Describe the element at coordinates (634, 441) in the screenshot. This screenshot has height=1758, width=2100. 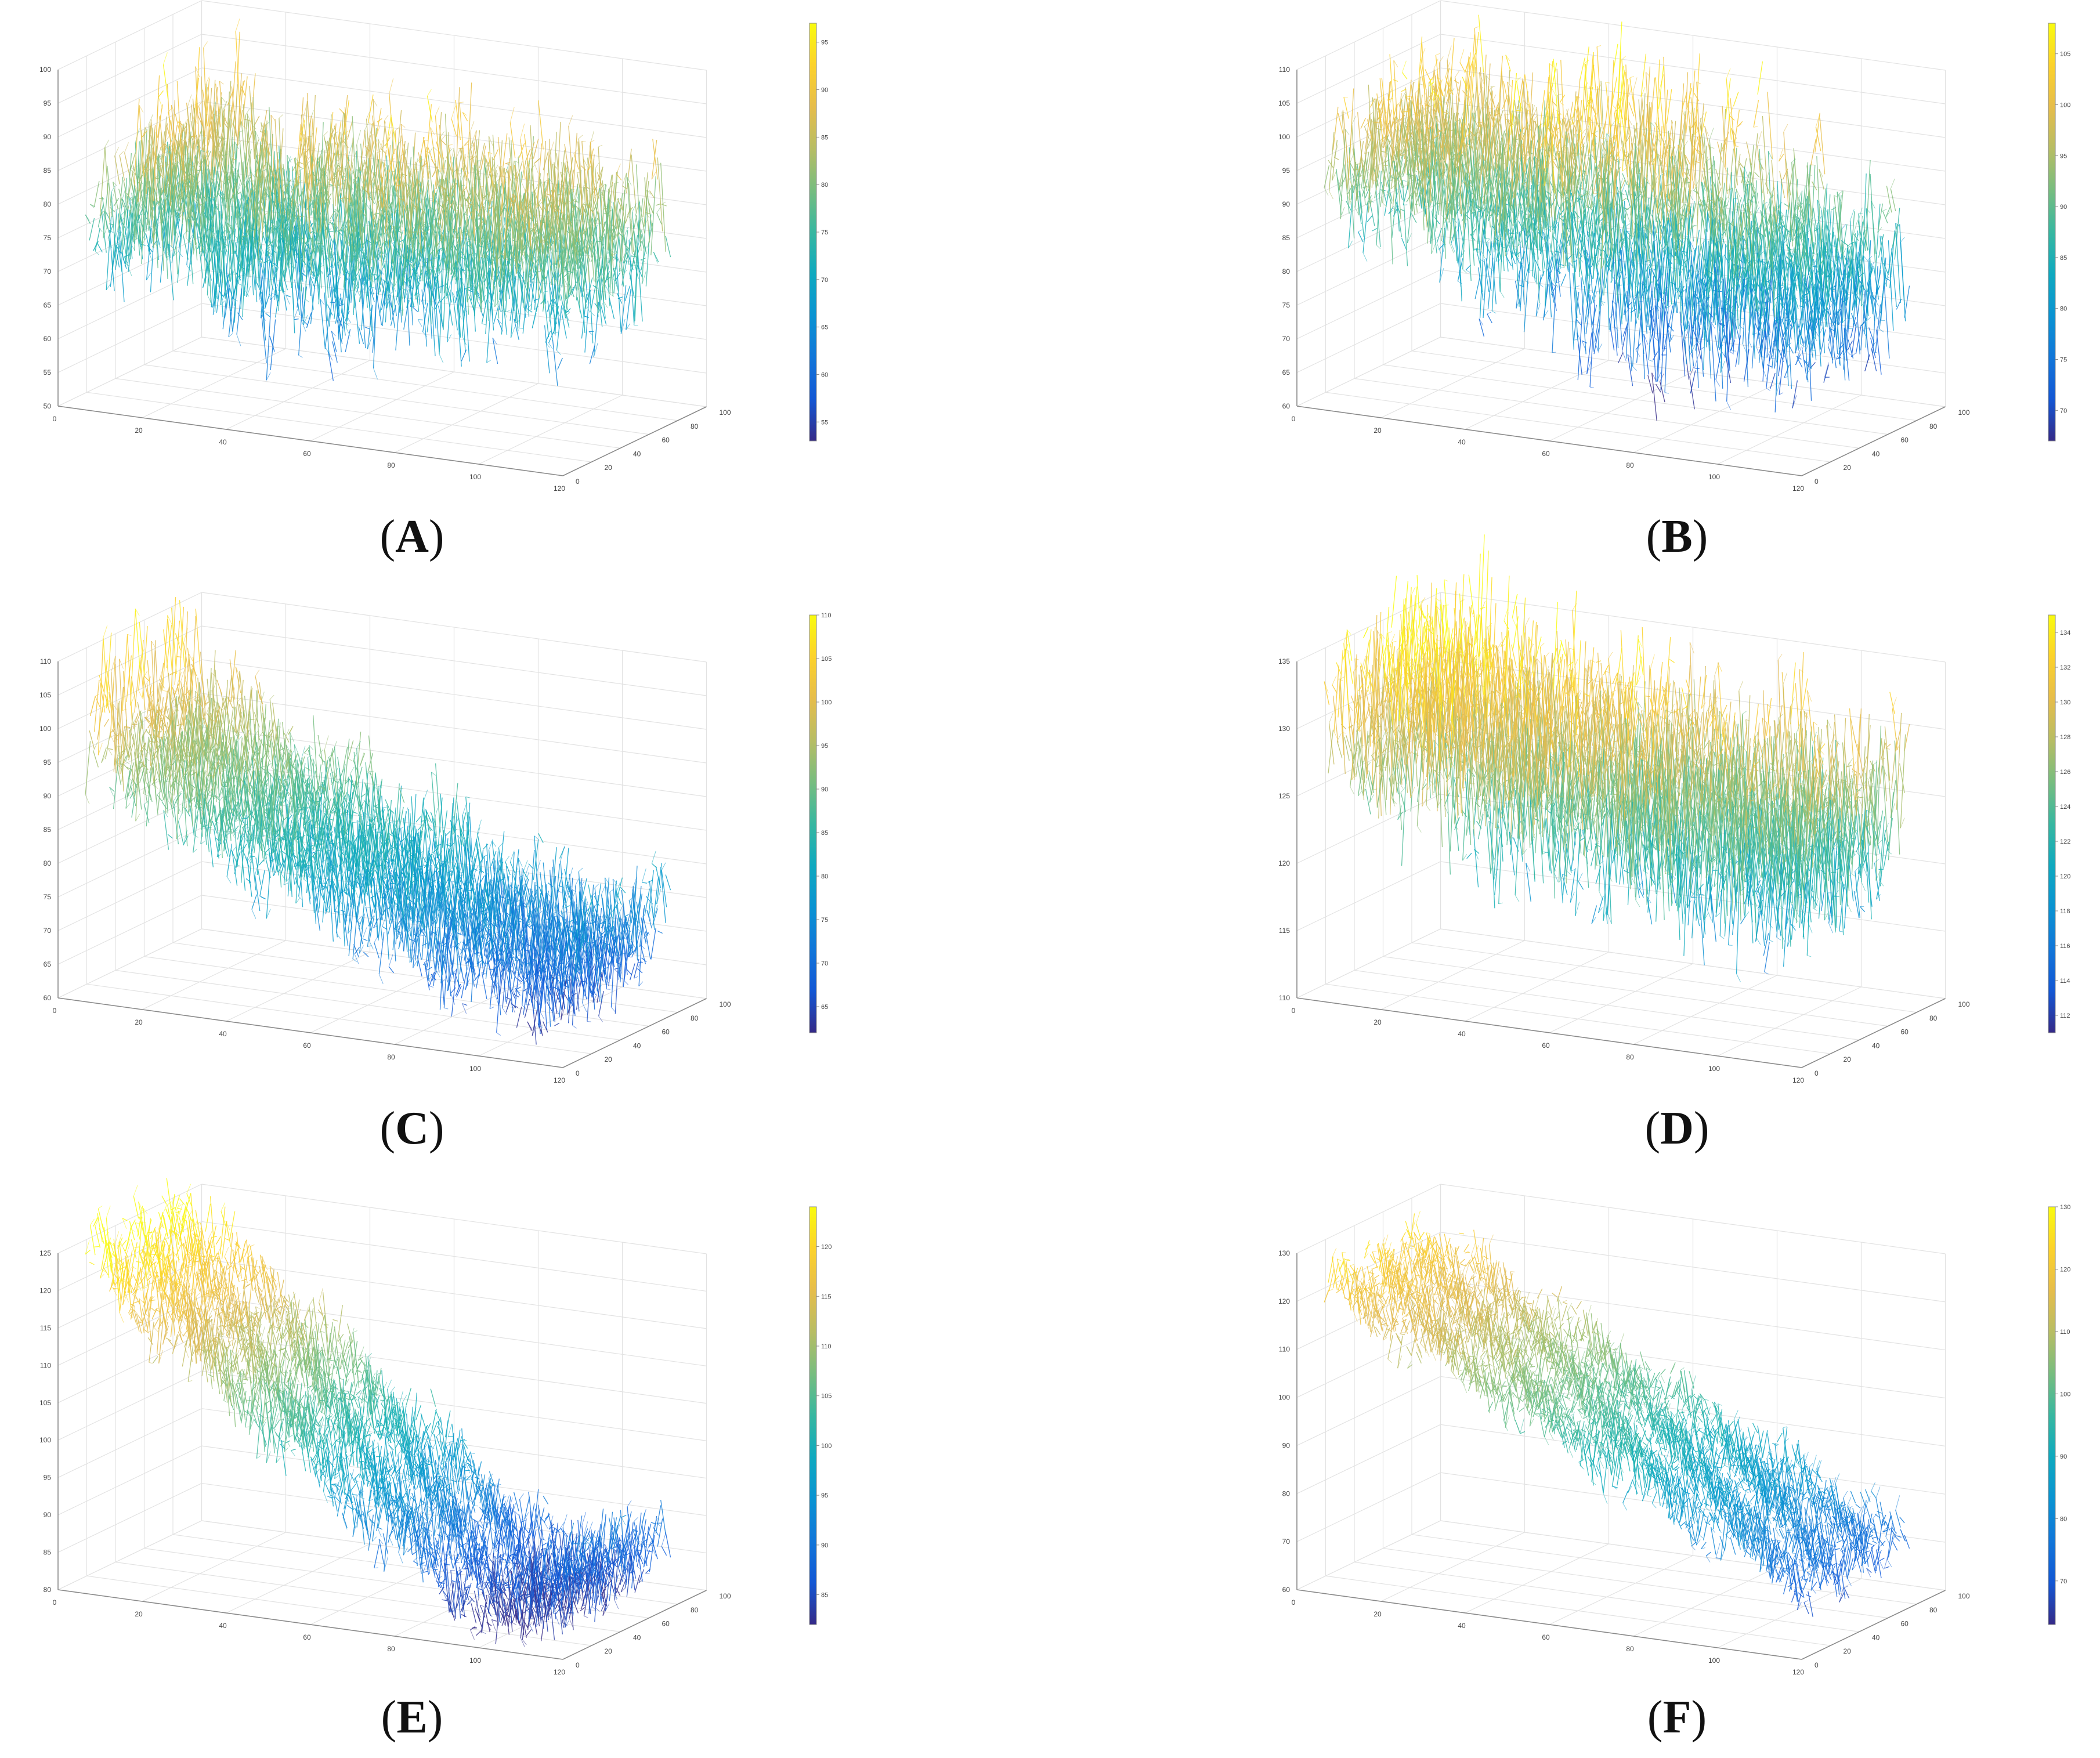
I see `y-axis-a` at that location.